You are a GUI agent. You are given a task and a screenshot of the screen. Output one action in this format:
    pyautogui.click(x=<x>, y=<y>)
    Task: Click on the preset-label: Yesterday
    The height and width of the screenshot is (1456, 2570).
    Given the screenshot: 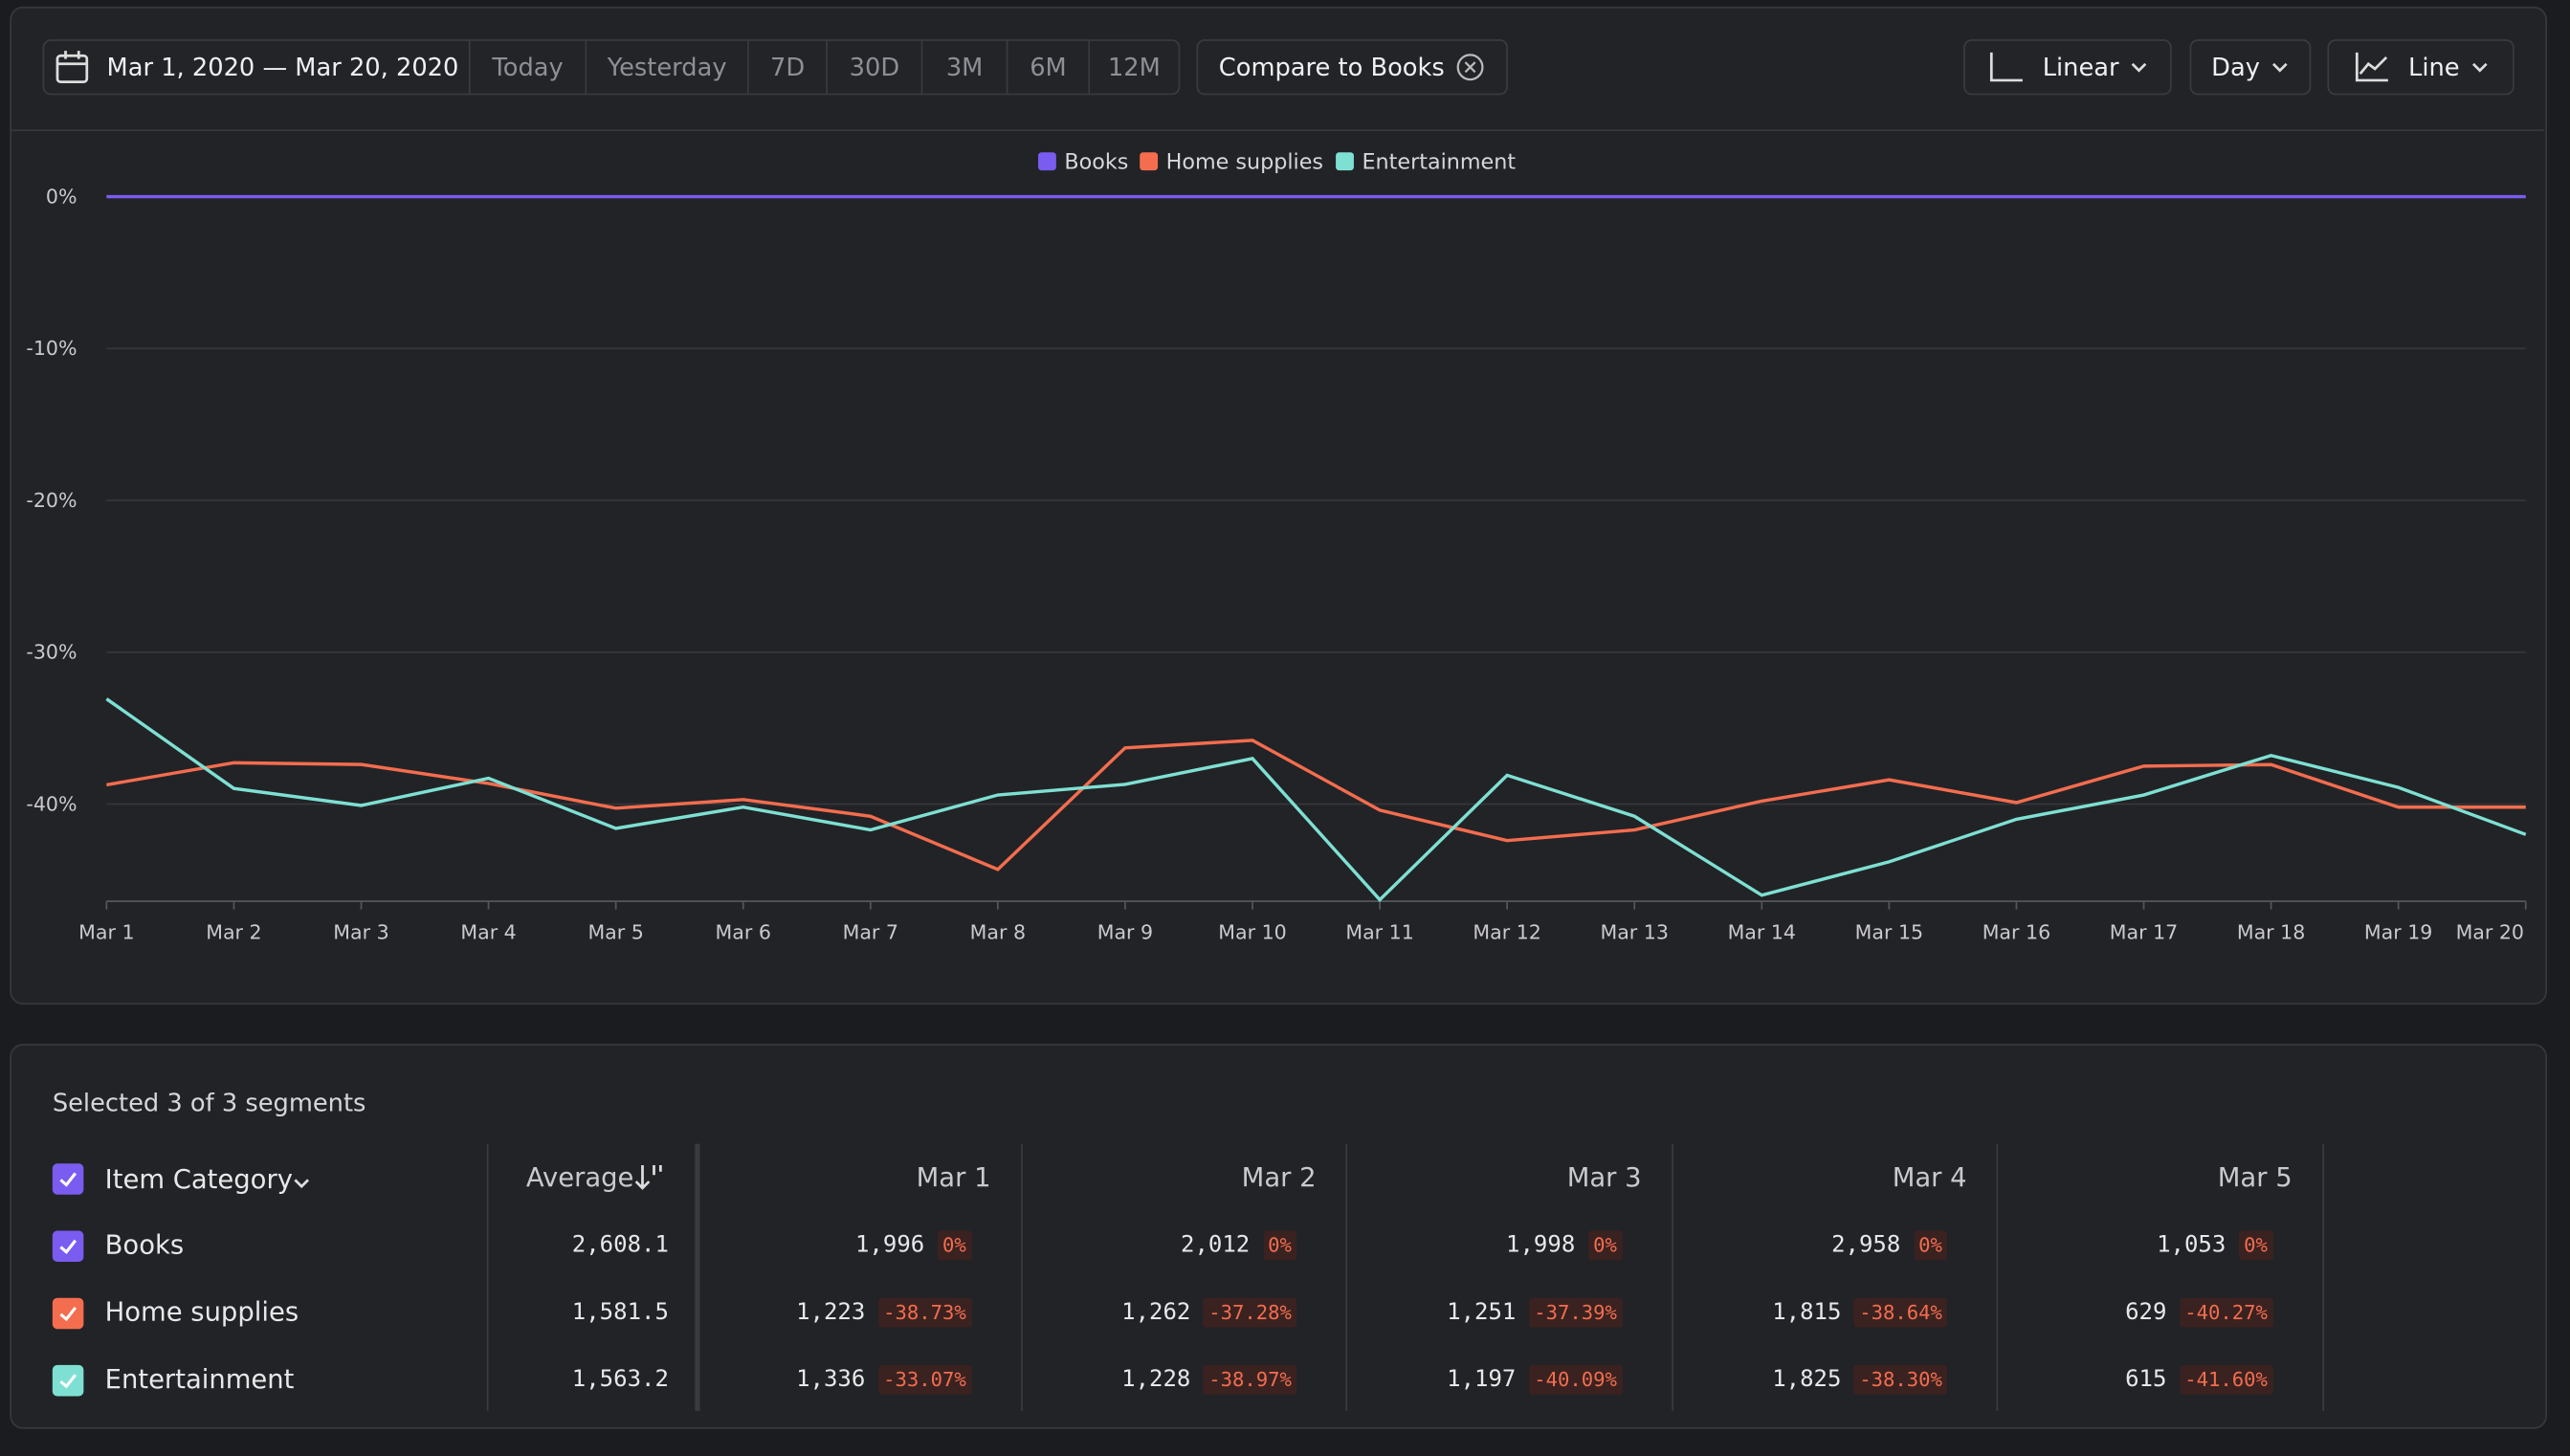 What is the action you would take?
    pyautogui.click(x=667, y=67)
    